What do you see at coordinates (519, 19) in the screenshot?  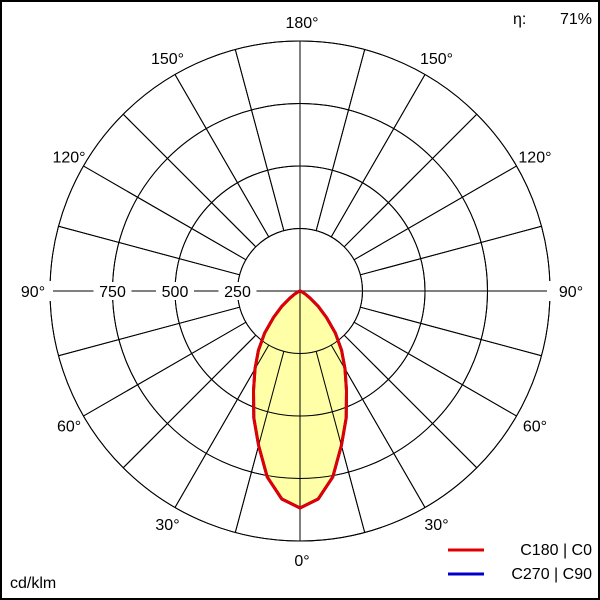 I see `efficiency-label: η:` at bounding box center [519, 19].